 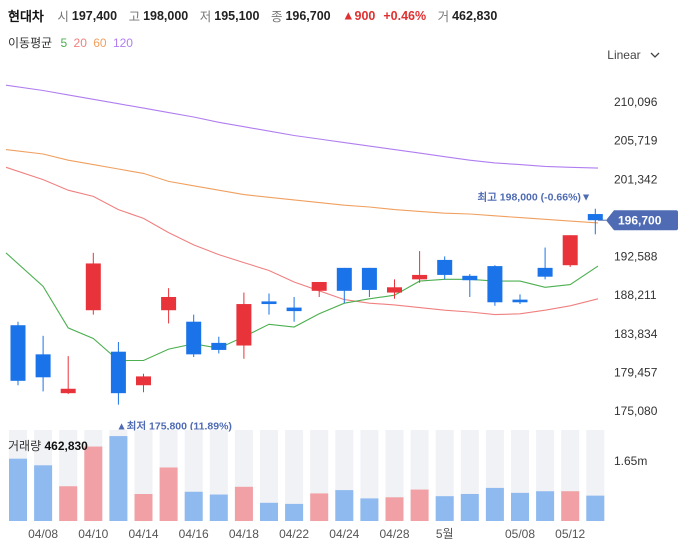 What do you see at coordinates (405, 15) in the screenshot?
I see `change-percent: +0.46%` at bounding box center [405, 15].